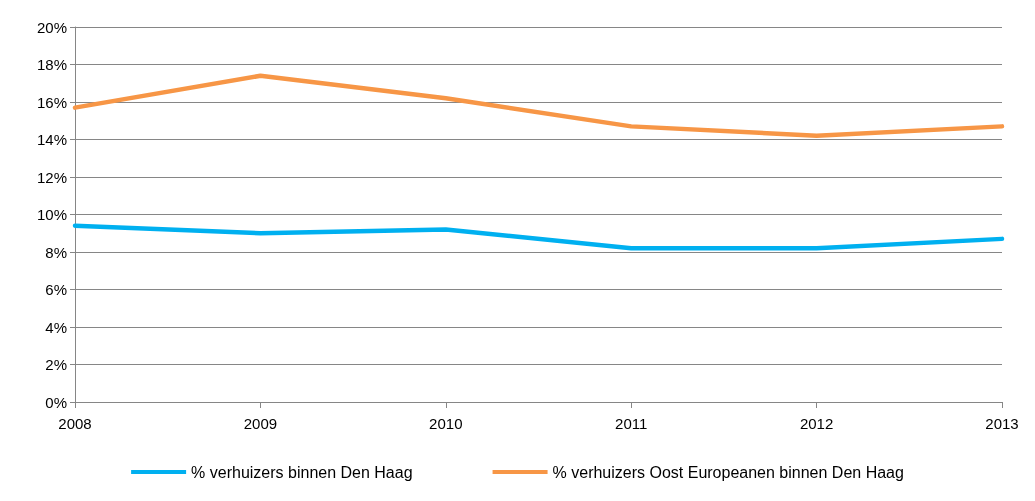 Image resolution: width=1035 pixels, height=501 pixels. I want to click on x-tick-label: 2008, so click(75, 423).